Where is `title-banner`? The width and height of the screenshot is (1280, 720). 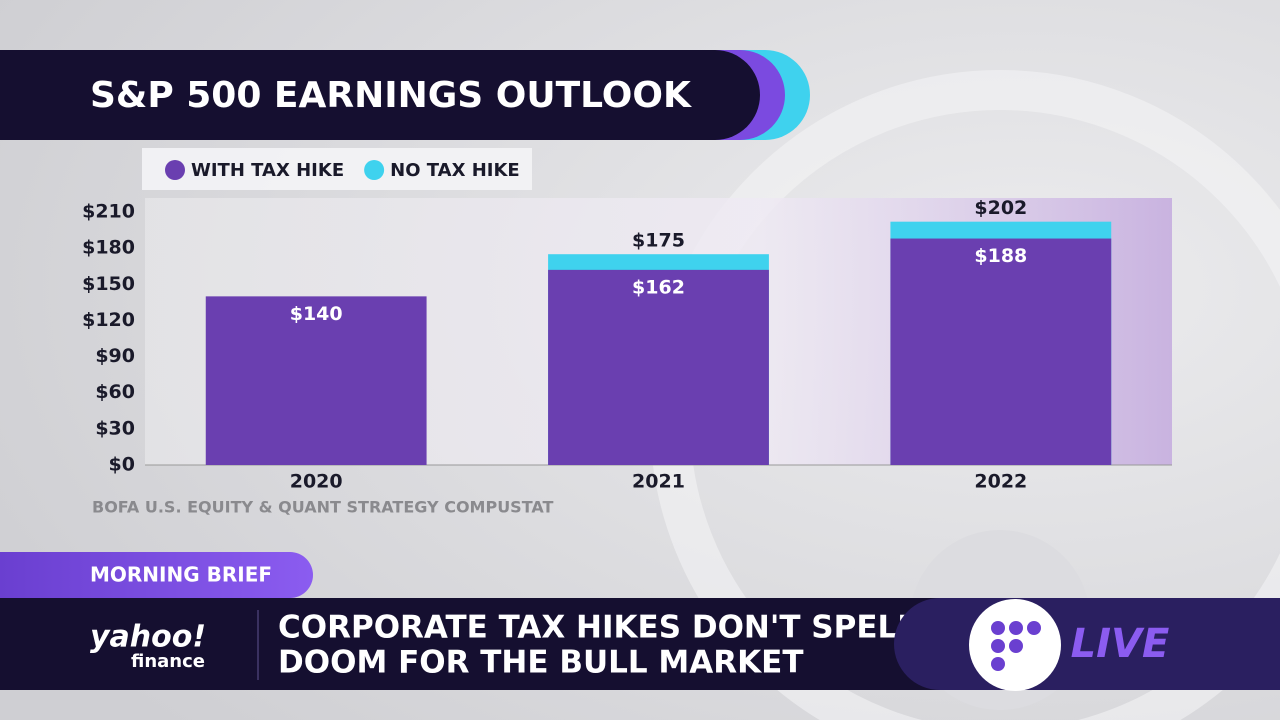 title-banner is located at coordinates (380, 95).